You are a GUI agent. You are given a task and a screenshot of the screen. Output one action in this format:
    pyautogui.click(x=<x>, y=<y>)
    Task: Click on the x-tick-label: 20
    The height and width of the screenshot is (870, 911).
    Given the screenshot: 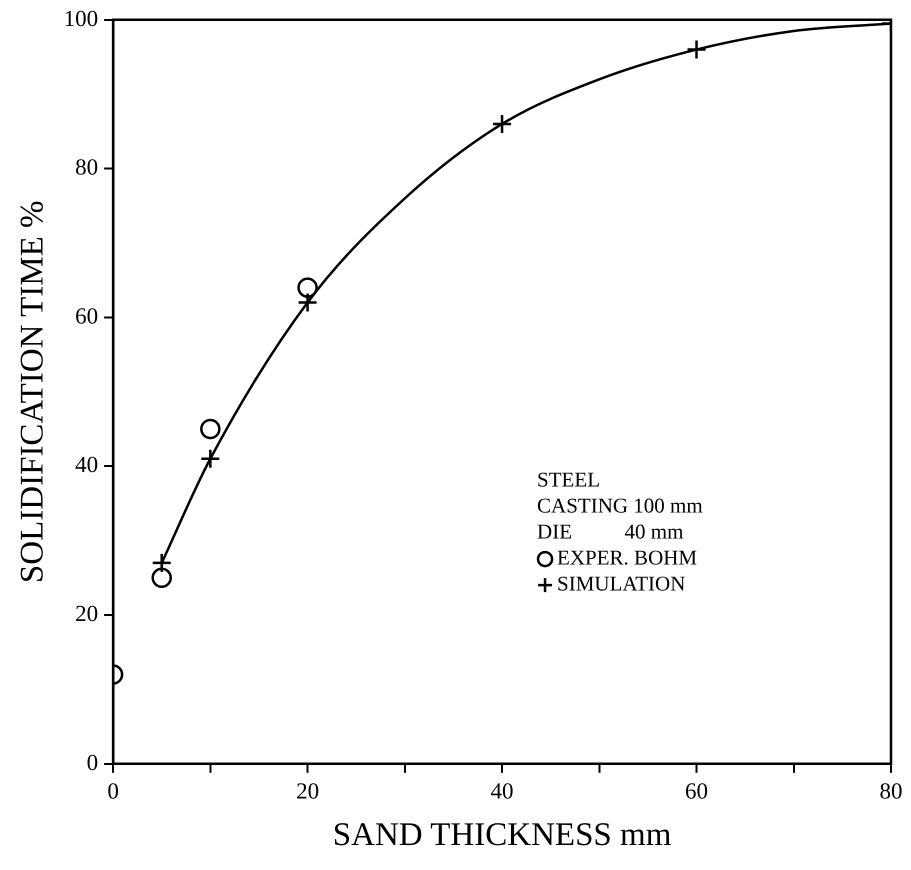 What is the action you would take?
    pyautogui.click(x=308, y=791)
    